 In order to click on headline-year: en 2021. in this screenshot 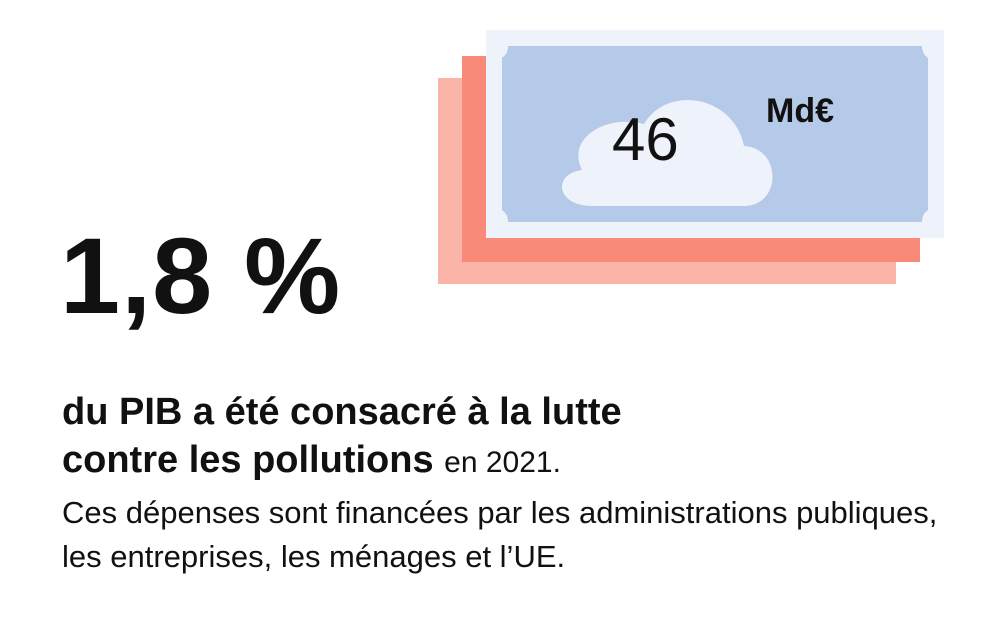, I will do `click(502, 462)`.